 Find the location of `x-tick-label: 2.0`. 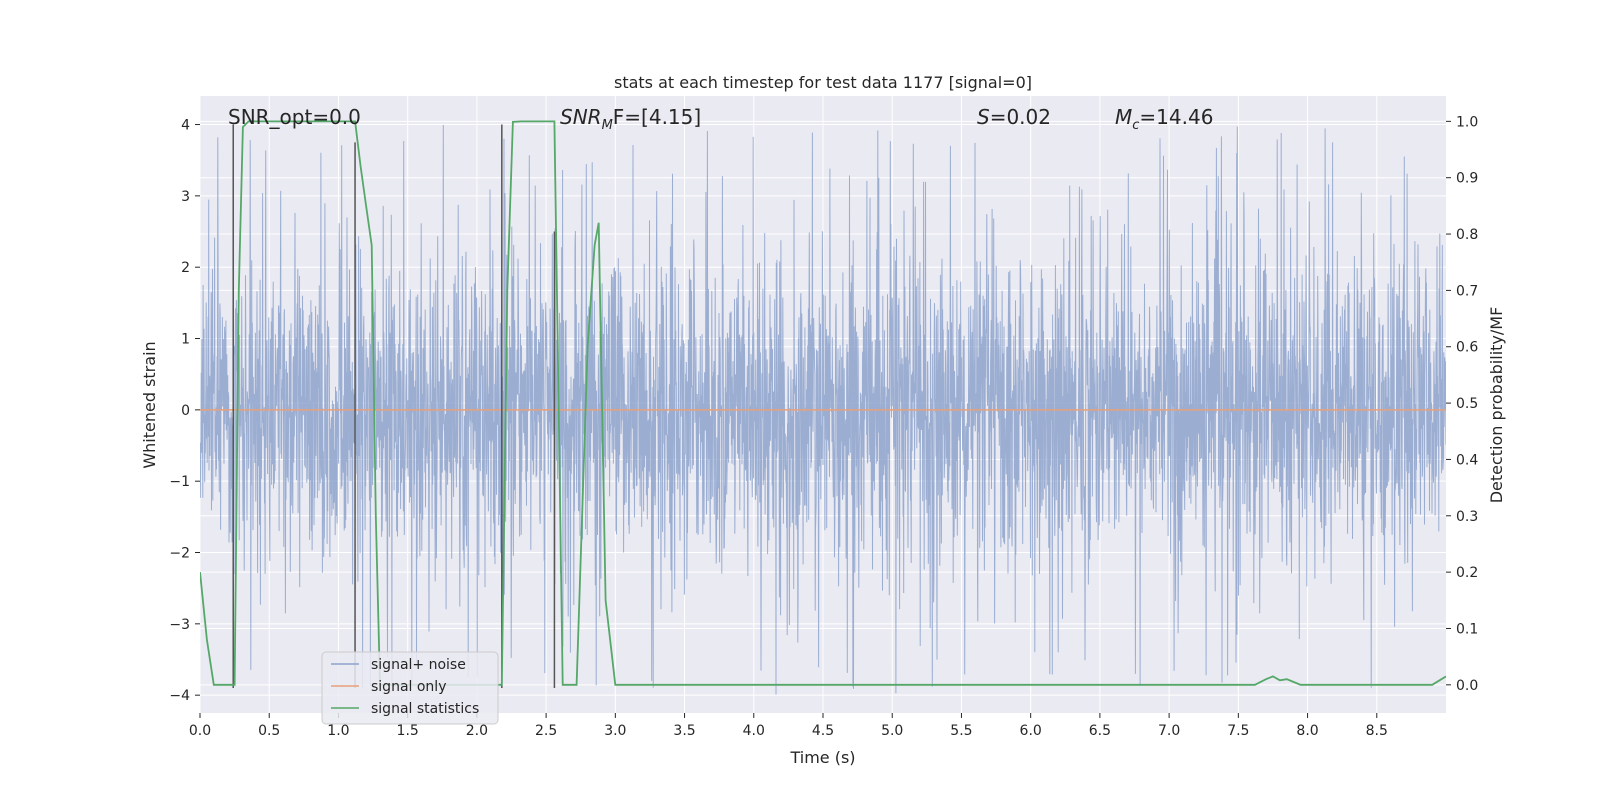

x-tick-label: 2.0 is located at coordinates (477, 731).